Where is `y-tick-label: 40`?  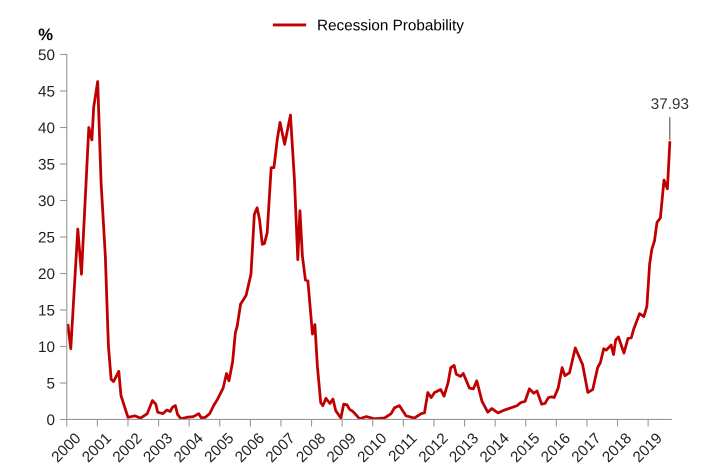 y-tick-label: 40 is located at coordinates (46, 128).